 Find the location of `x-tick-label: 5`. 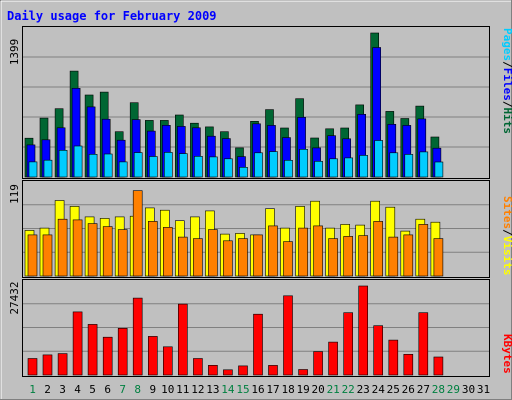

x-tick-label: 5 is located at coordinates (92, 389).